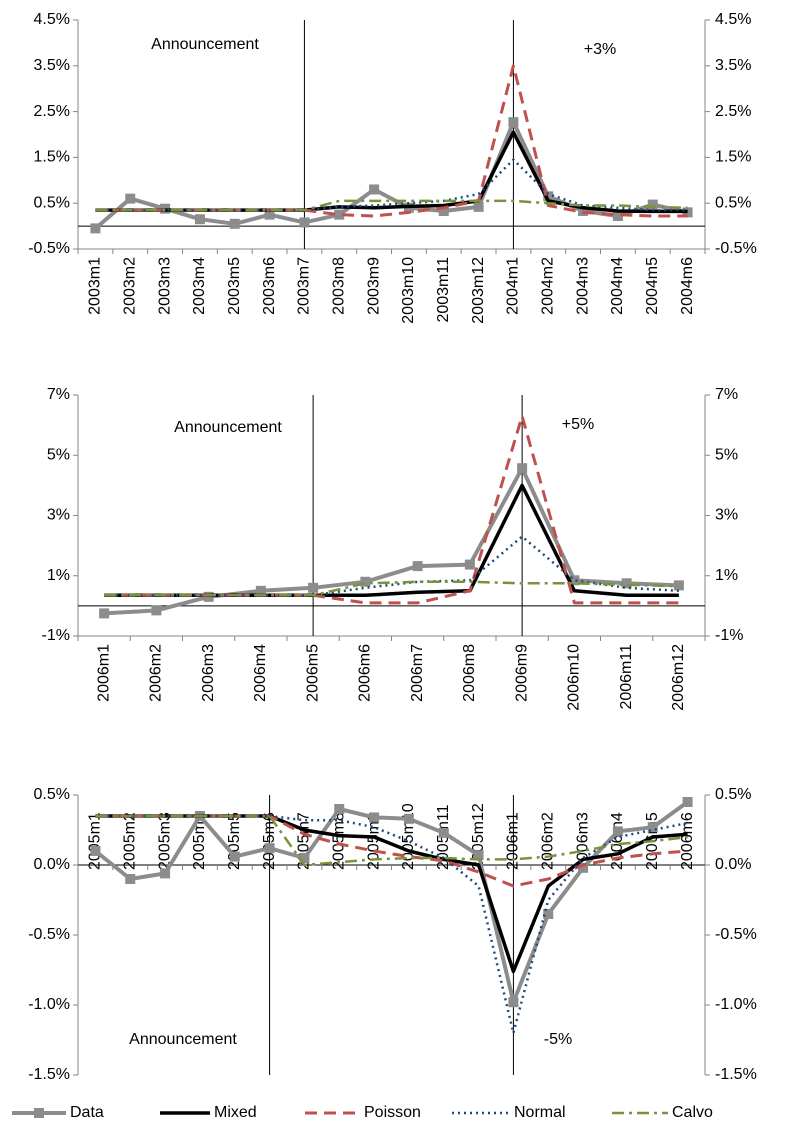 Image resolution: width=788 pixels, height=1135 pixels. I want to click on x-tick-label: 2006m7, so click(417, 673).